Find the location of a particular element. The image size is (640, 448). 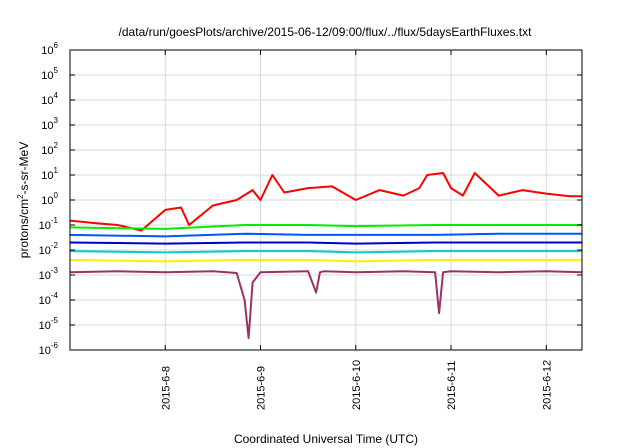

y-tick-exponent: 2 is located at coordinates (56, 145).